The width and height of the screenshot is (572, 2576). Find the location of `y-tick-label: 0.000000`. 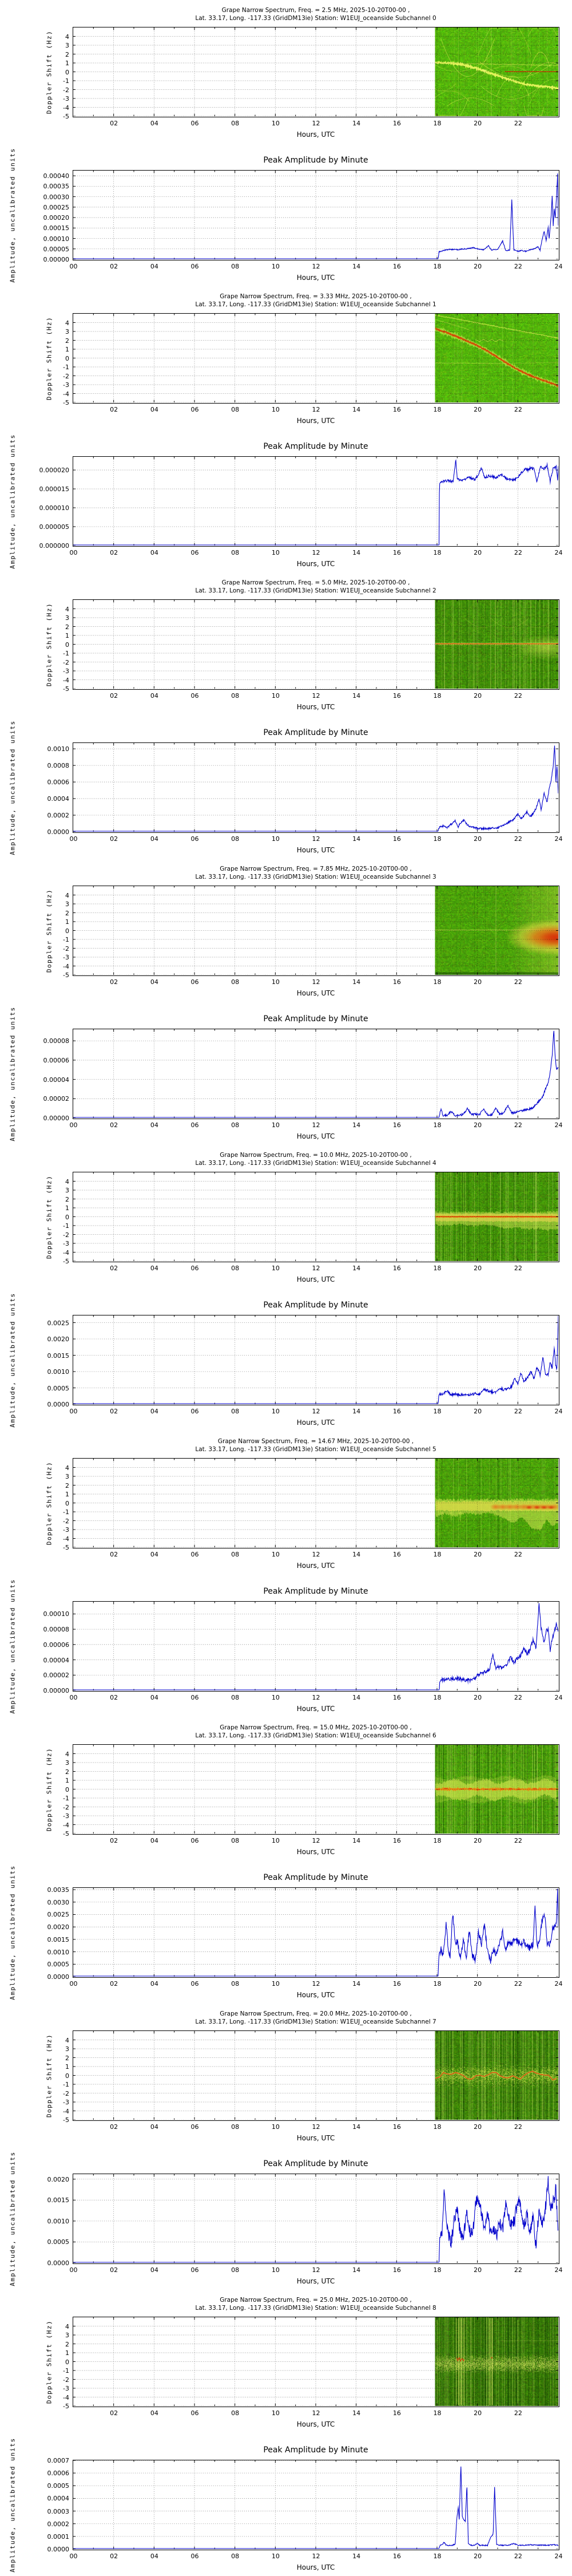

y-tick-label: 0.000000 is located at coordinates (54, 546).